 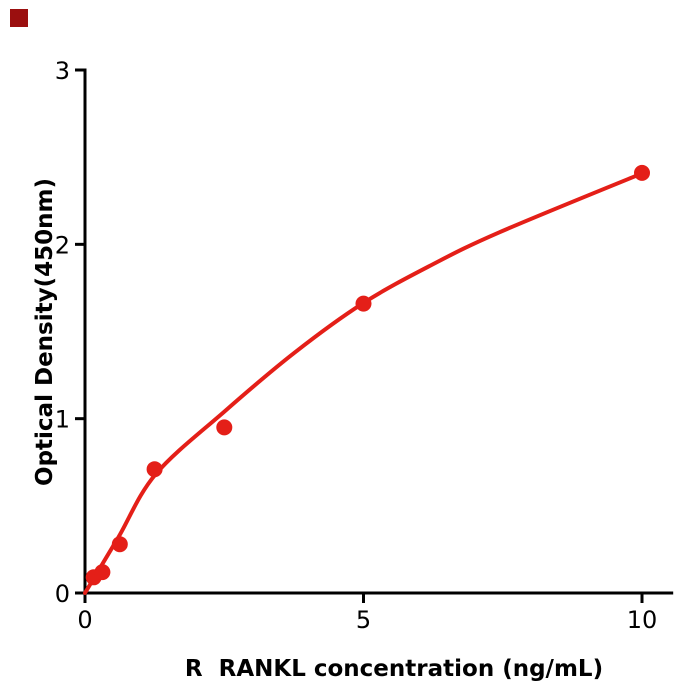 What do you see at coordinates (62, 420) in the screenshot?
I see `y-tick-label: 1` at bounding box center [62, 420].